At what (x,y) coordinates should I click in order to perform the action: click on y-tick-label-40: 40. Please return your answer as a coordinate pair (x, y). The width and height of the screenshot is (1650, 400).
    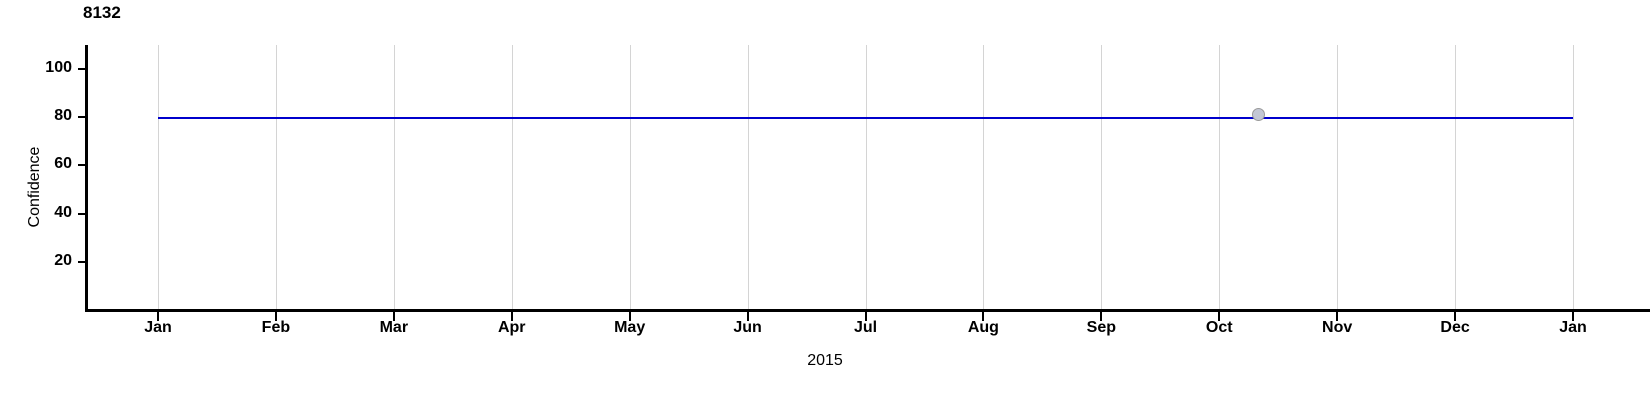
    Looking at the image, I should click on (63, 212).